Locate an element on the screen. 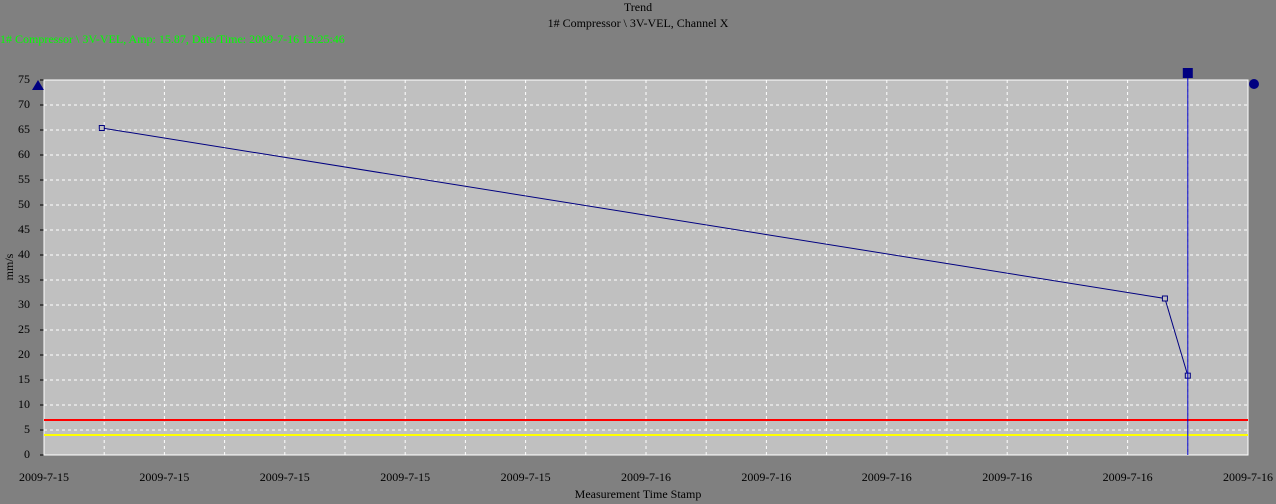  right-marker is located at coordinates (1254, 84).